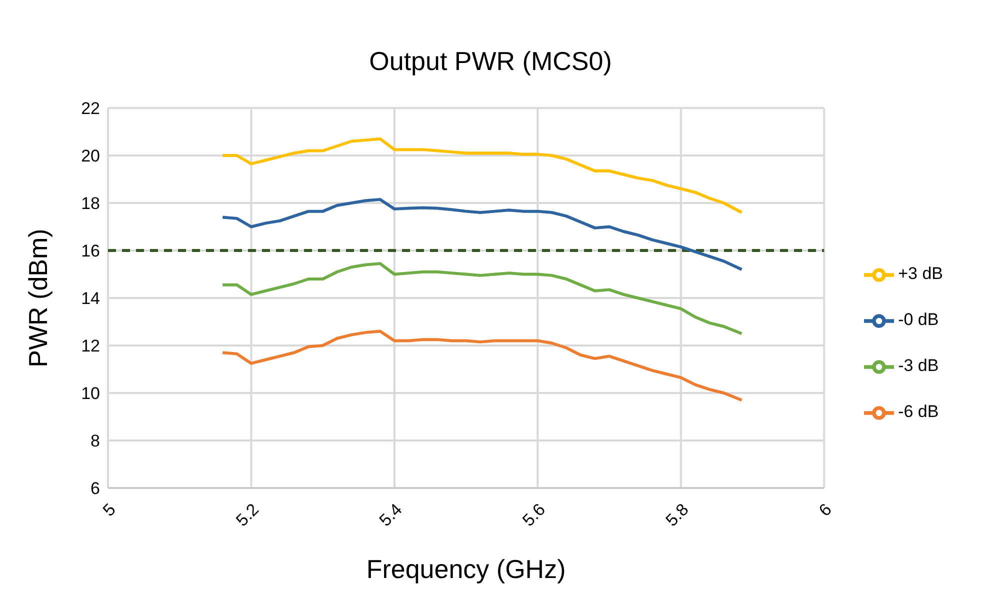 Image resolution: width=983 pixels, height=610 pixels. I want to click on x-tick-label: 6, so click(825, 510).